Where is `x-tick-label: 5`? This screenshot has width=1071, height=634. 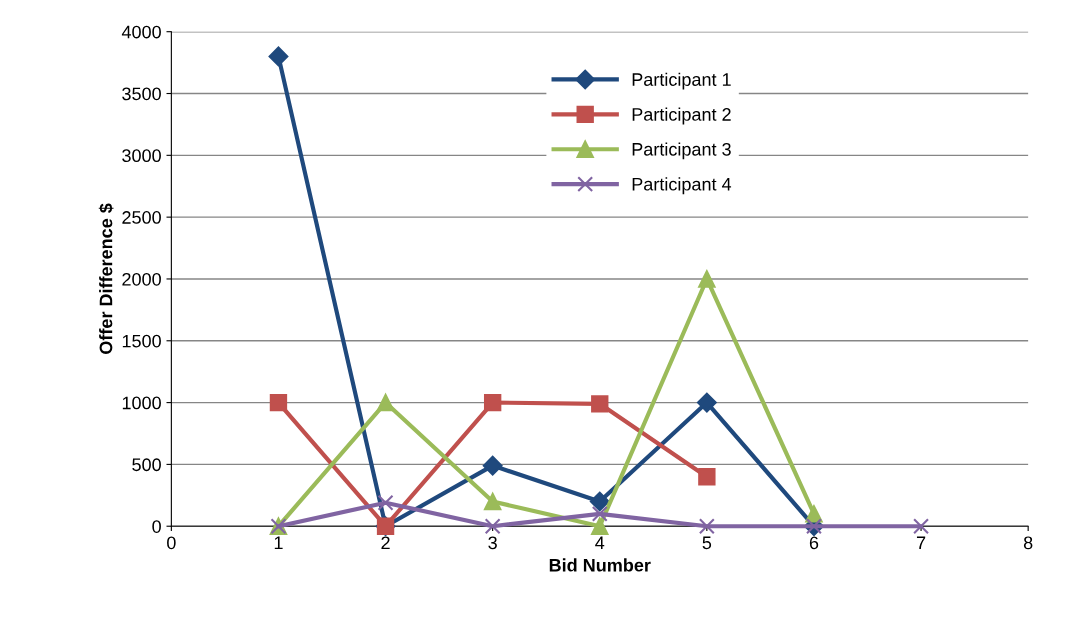
x-tick-label: 5 is located at coordinates (707, 543).